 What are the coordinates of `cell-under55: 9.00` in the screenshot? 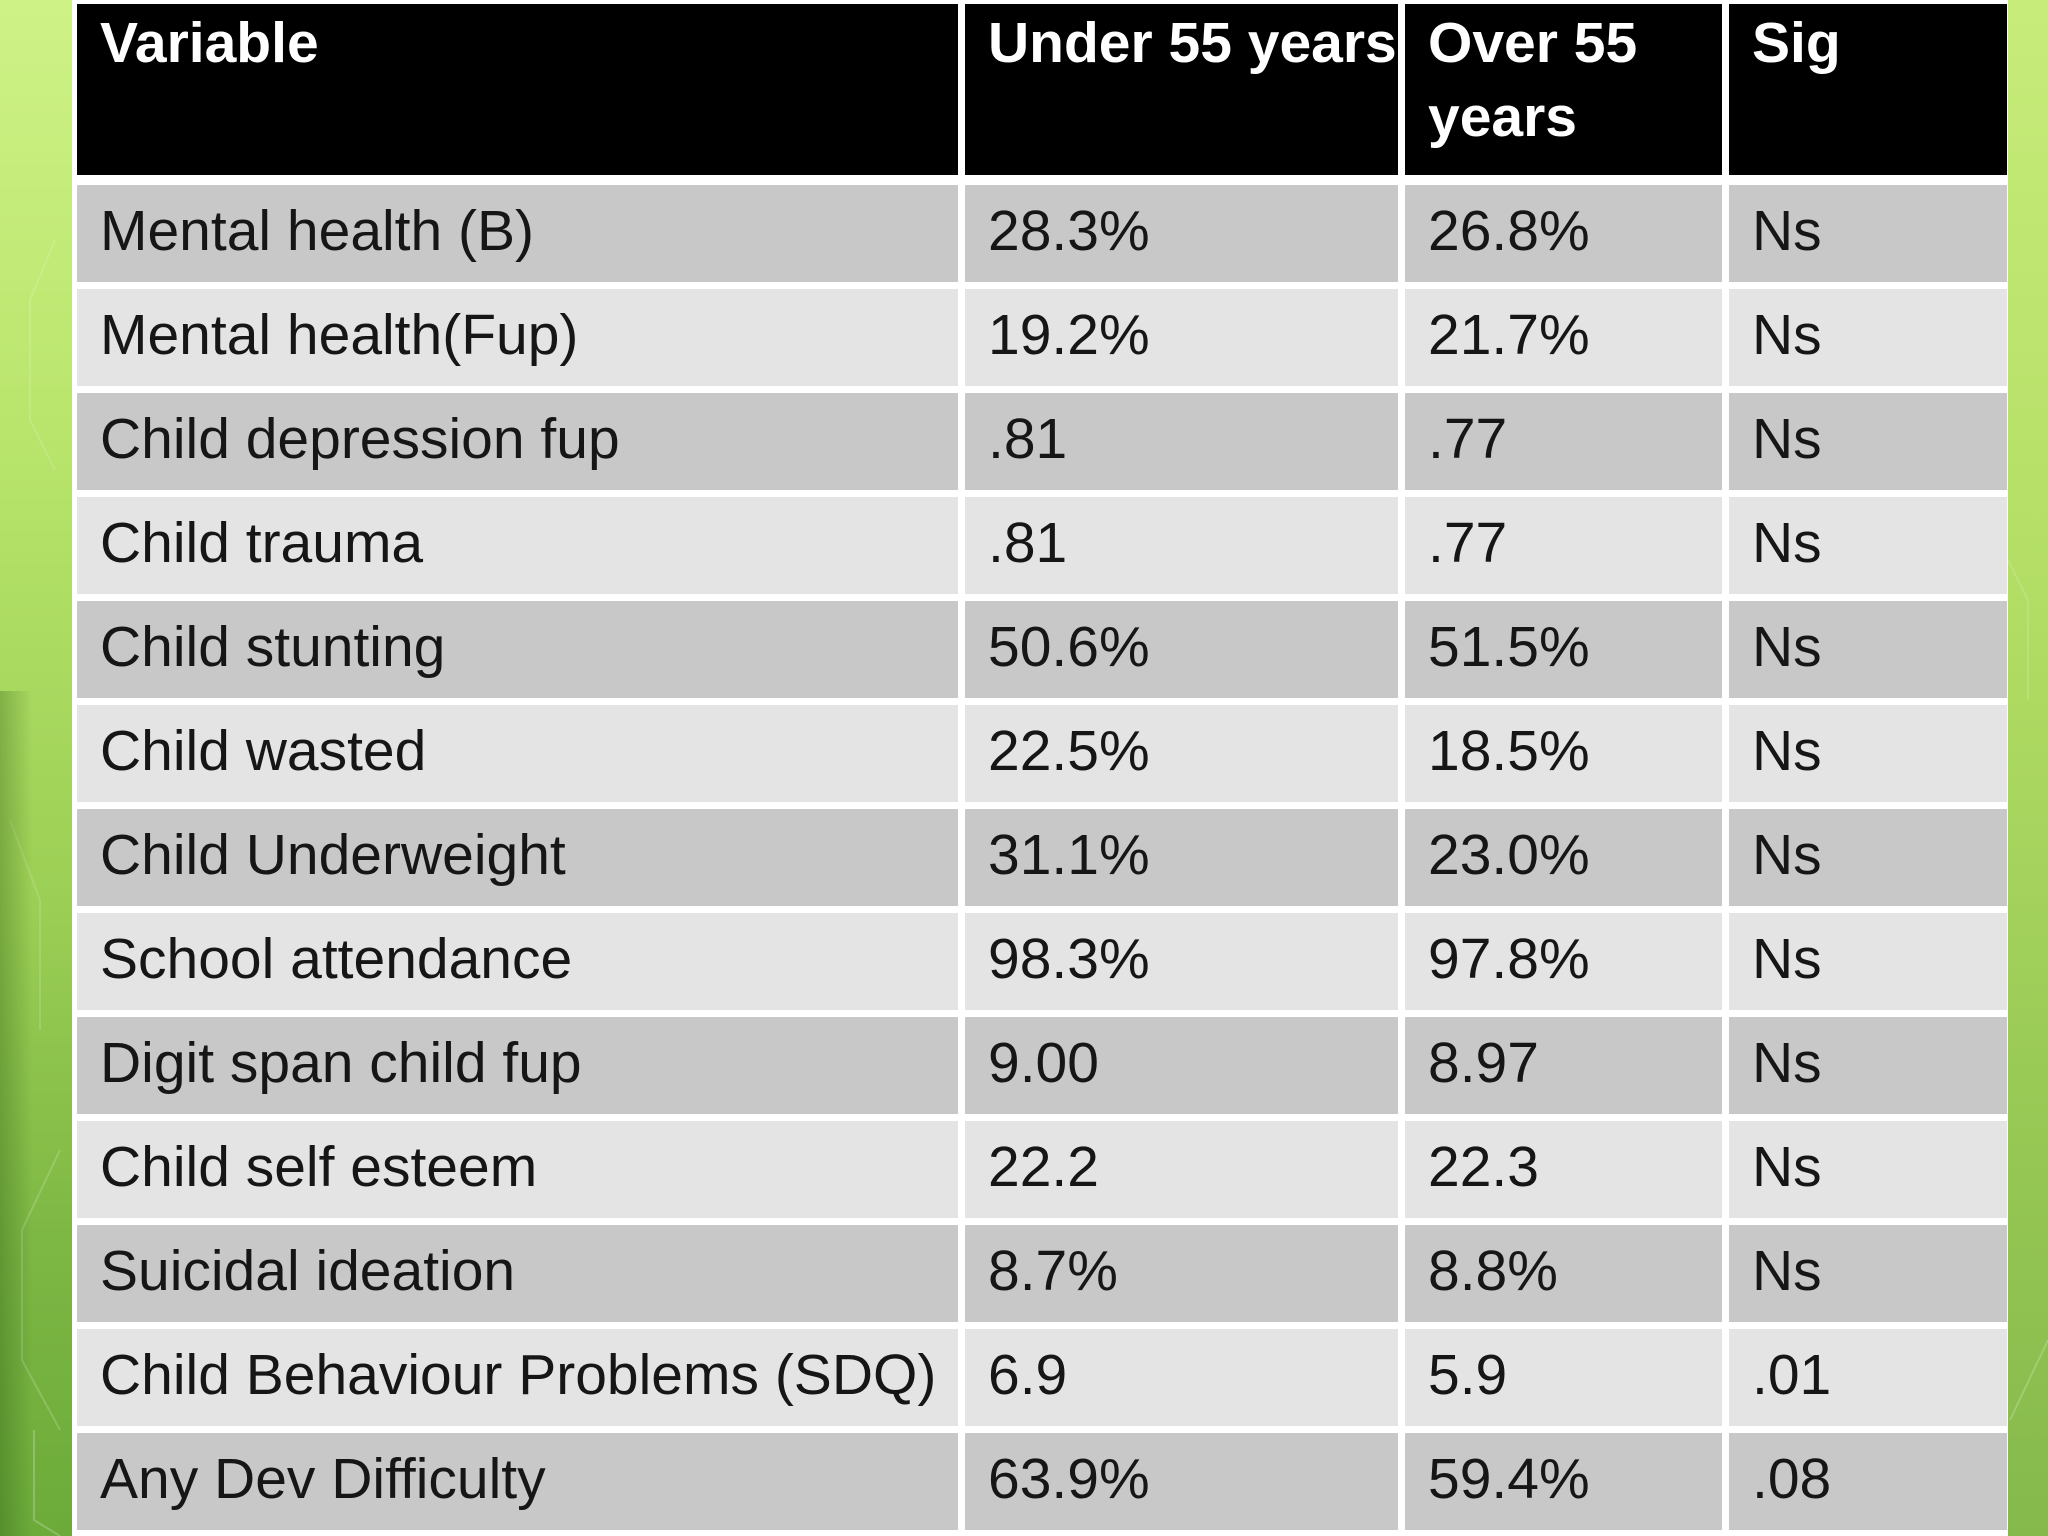 It's located at (1181, 1065).